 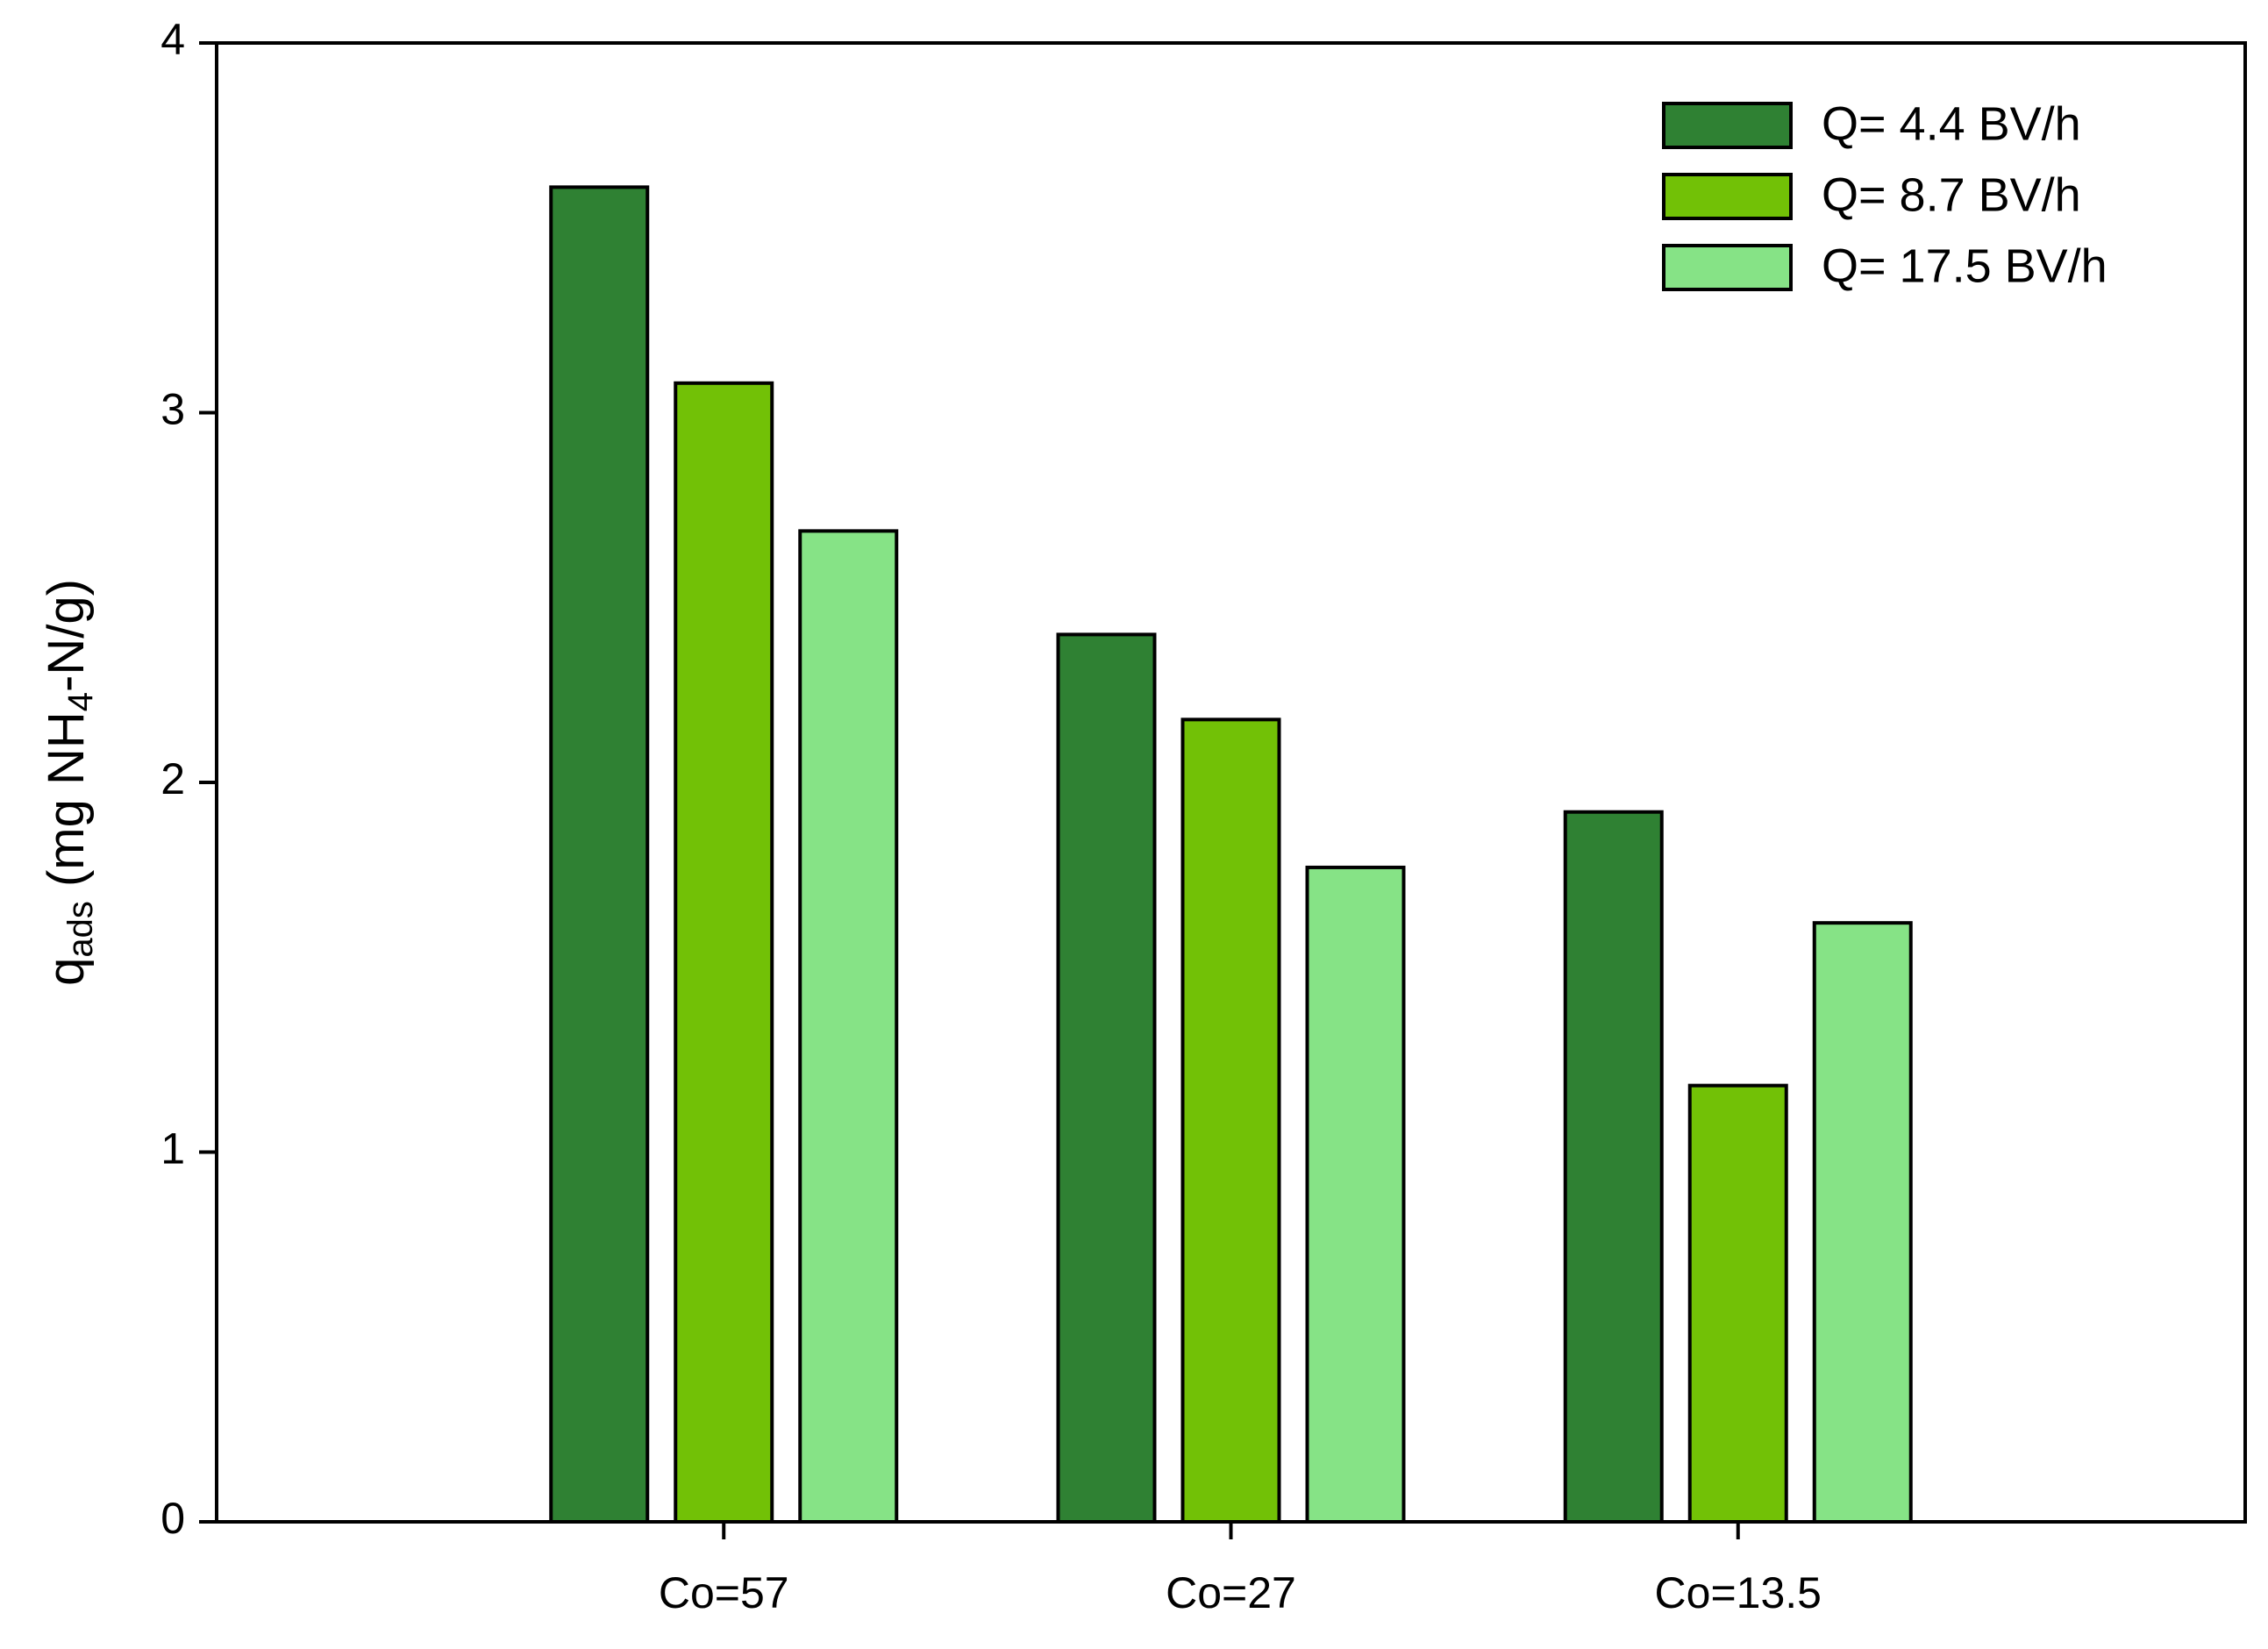 I want to click on y-label-part: -N/g), so click(x=66, y=635).